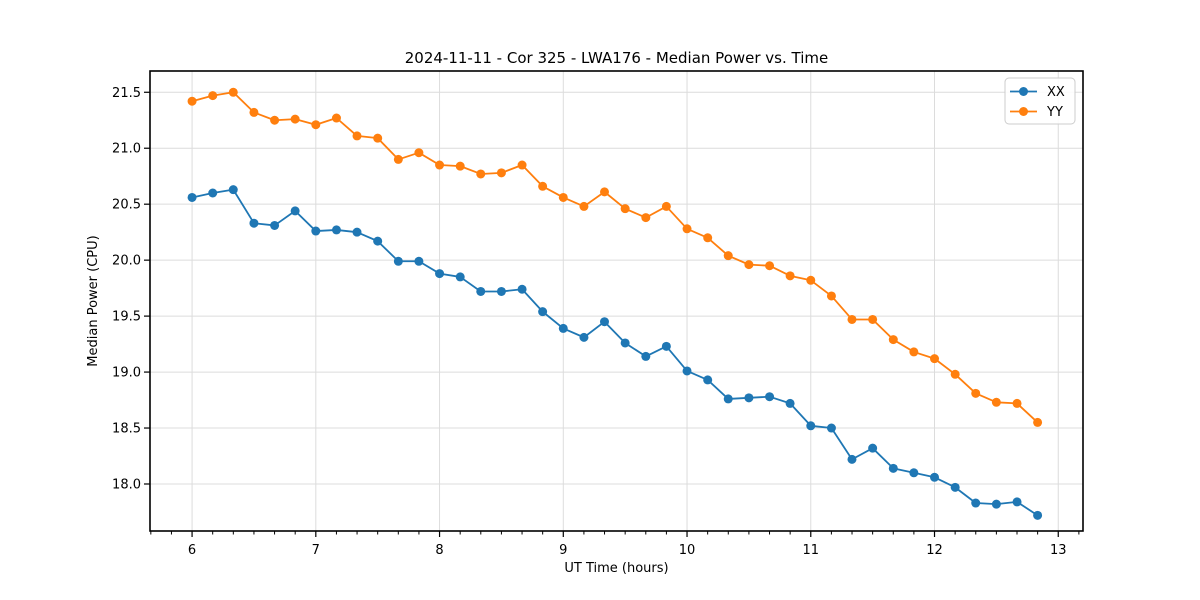  Describe the element at coordinates (439, 550) in the screenshot. I see `x-tick-label: 8` at that location.